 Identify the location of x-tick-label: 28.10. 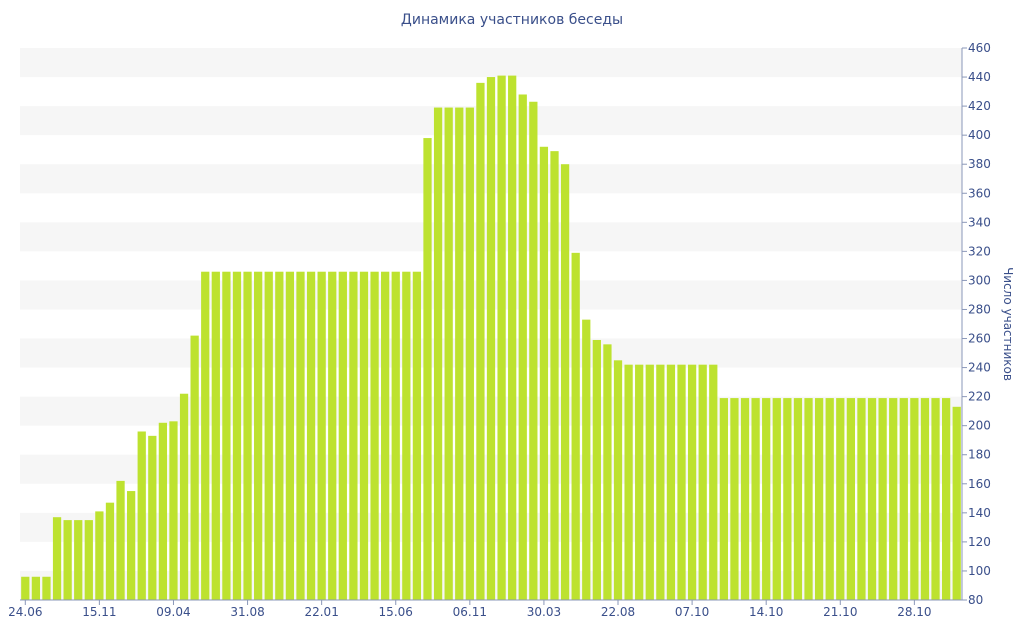
(914, 612).